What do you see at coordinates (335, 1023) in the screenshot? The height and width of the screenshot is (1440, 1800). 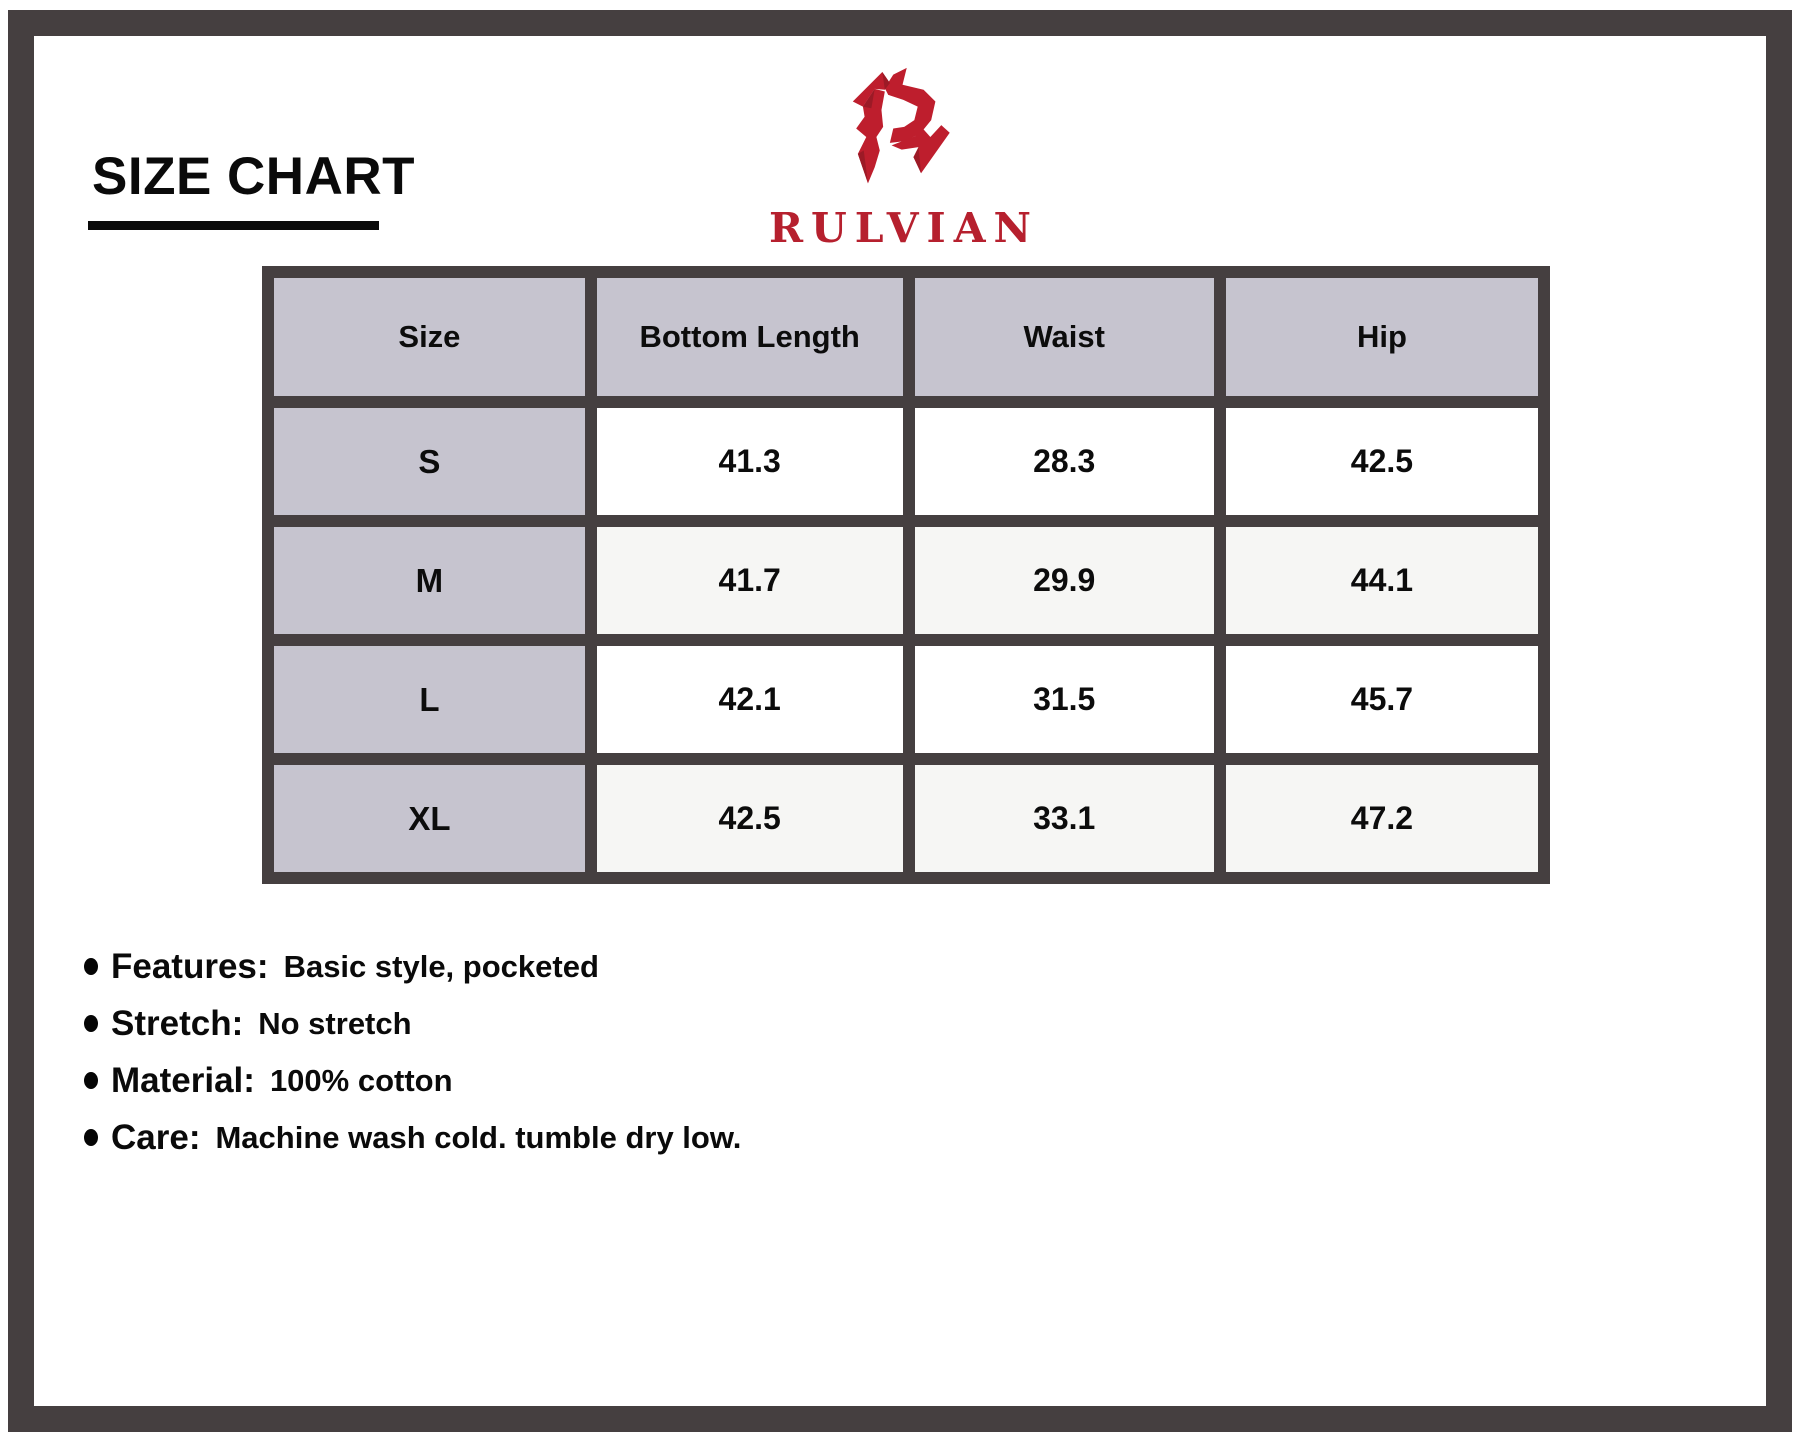 I see `detail-value: No stretch` at bounding box center [335, 1023].